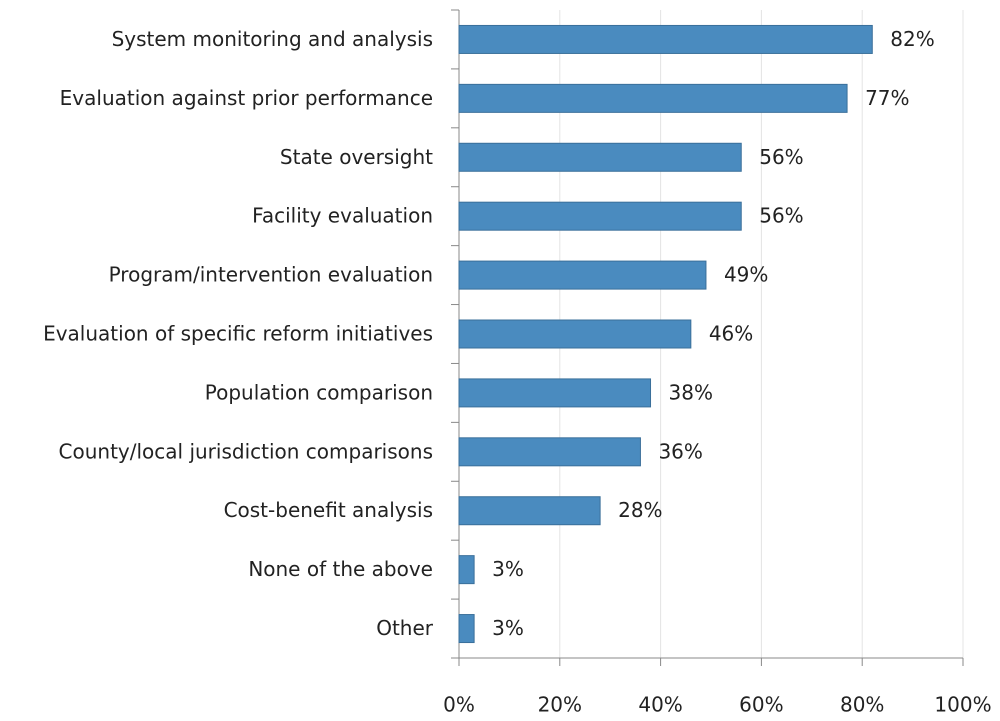  What do you see at coordinates (862, 705) in the screenshot?
I see `x-tick-label: 80%` at bounding box center [862, 705].